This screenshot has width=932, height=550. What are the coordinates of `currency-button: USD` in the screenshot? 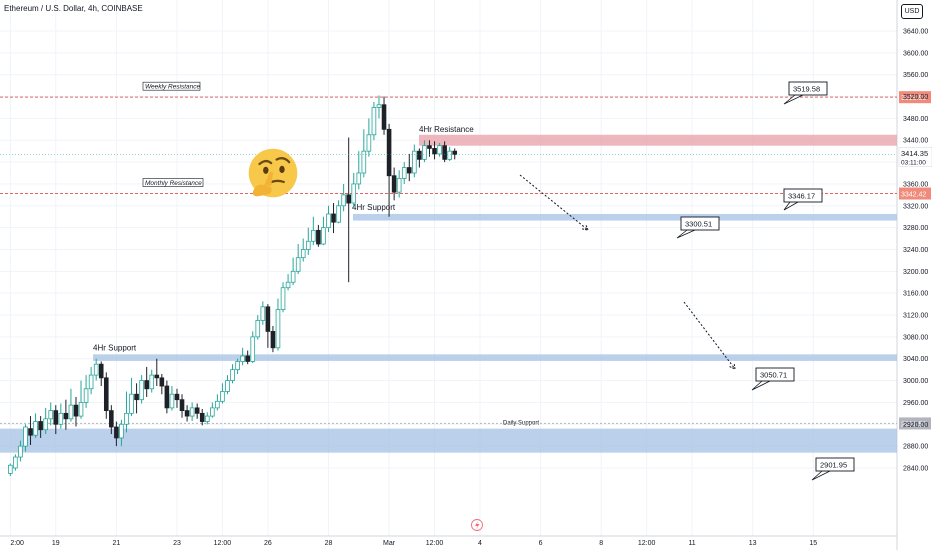 It's located at (912, 11).